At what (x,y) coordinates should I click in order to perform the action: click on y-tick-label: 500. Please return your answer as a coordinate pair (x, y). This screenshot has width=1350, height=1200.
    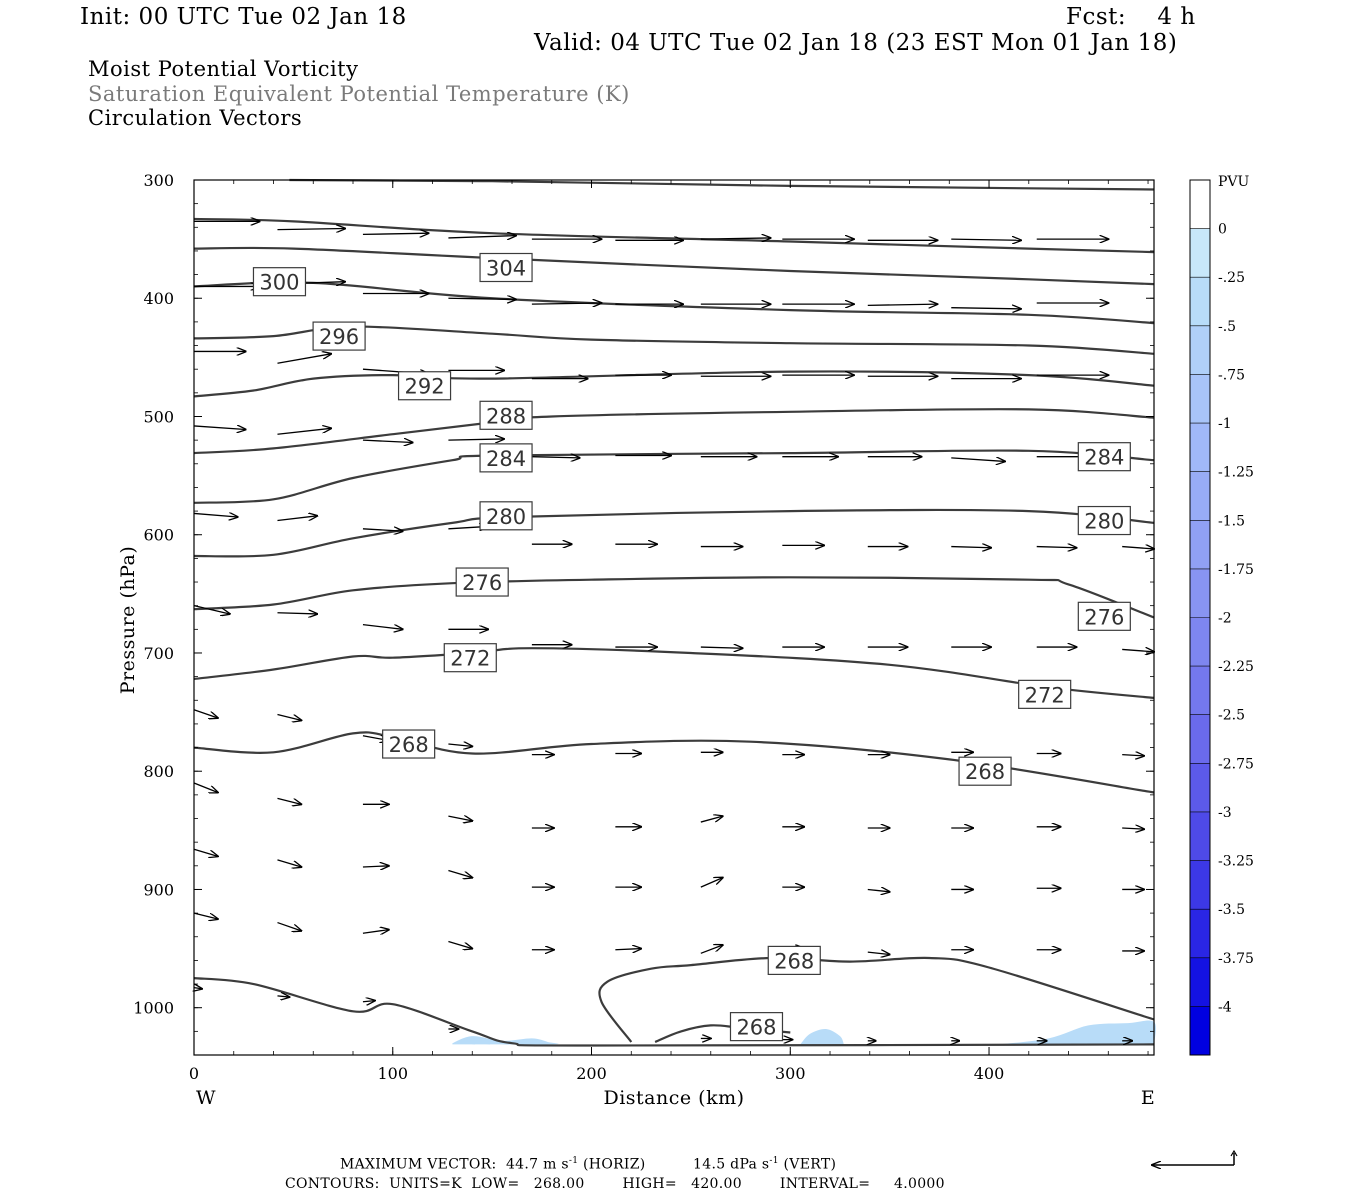
    Looking at the image, I should click on (158, 416).